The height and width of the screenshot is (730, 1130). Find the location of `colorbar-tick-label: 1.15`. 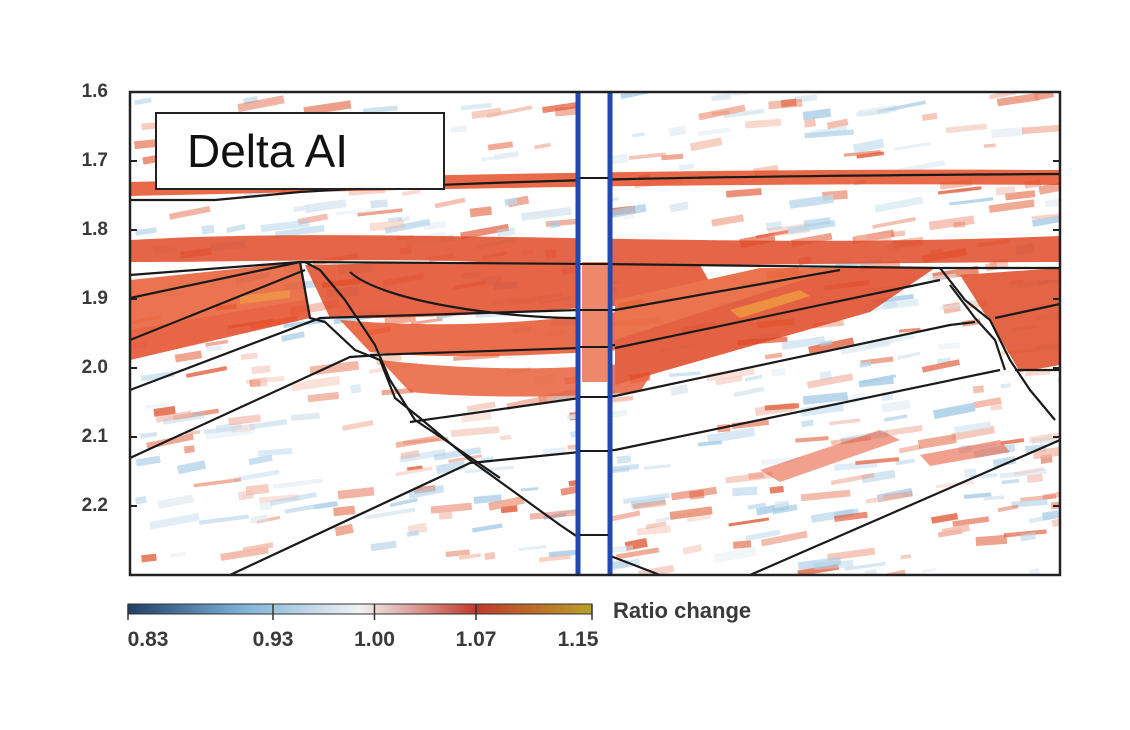

colorbar-tick-label: 1.15 is located at coordinates (578, 639).